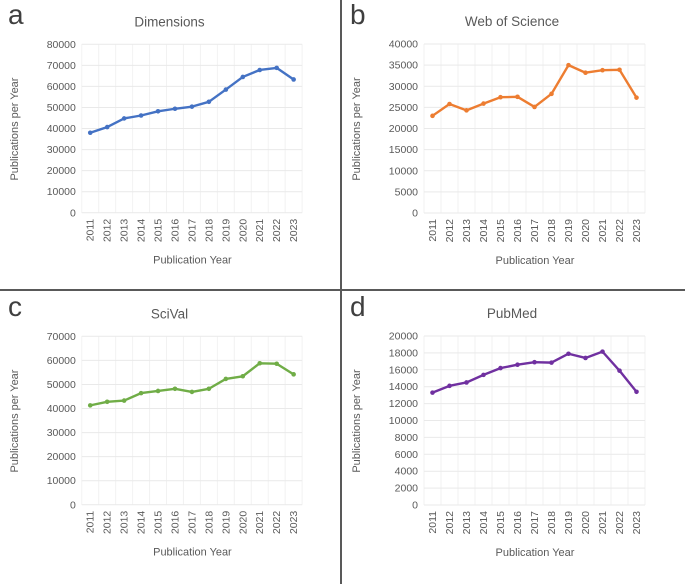 The image size is (685, 584). I want to click on chart-title: SciVal, so click(169, 313).